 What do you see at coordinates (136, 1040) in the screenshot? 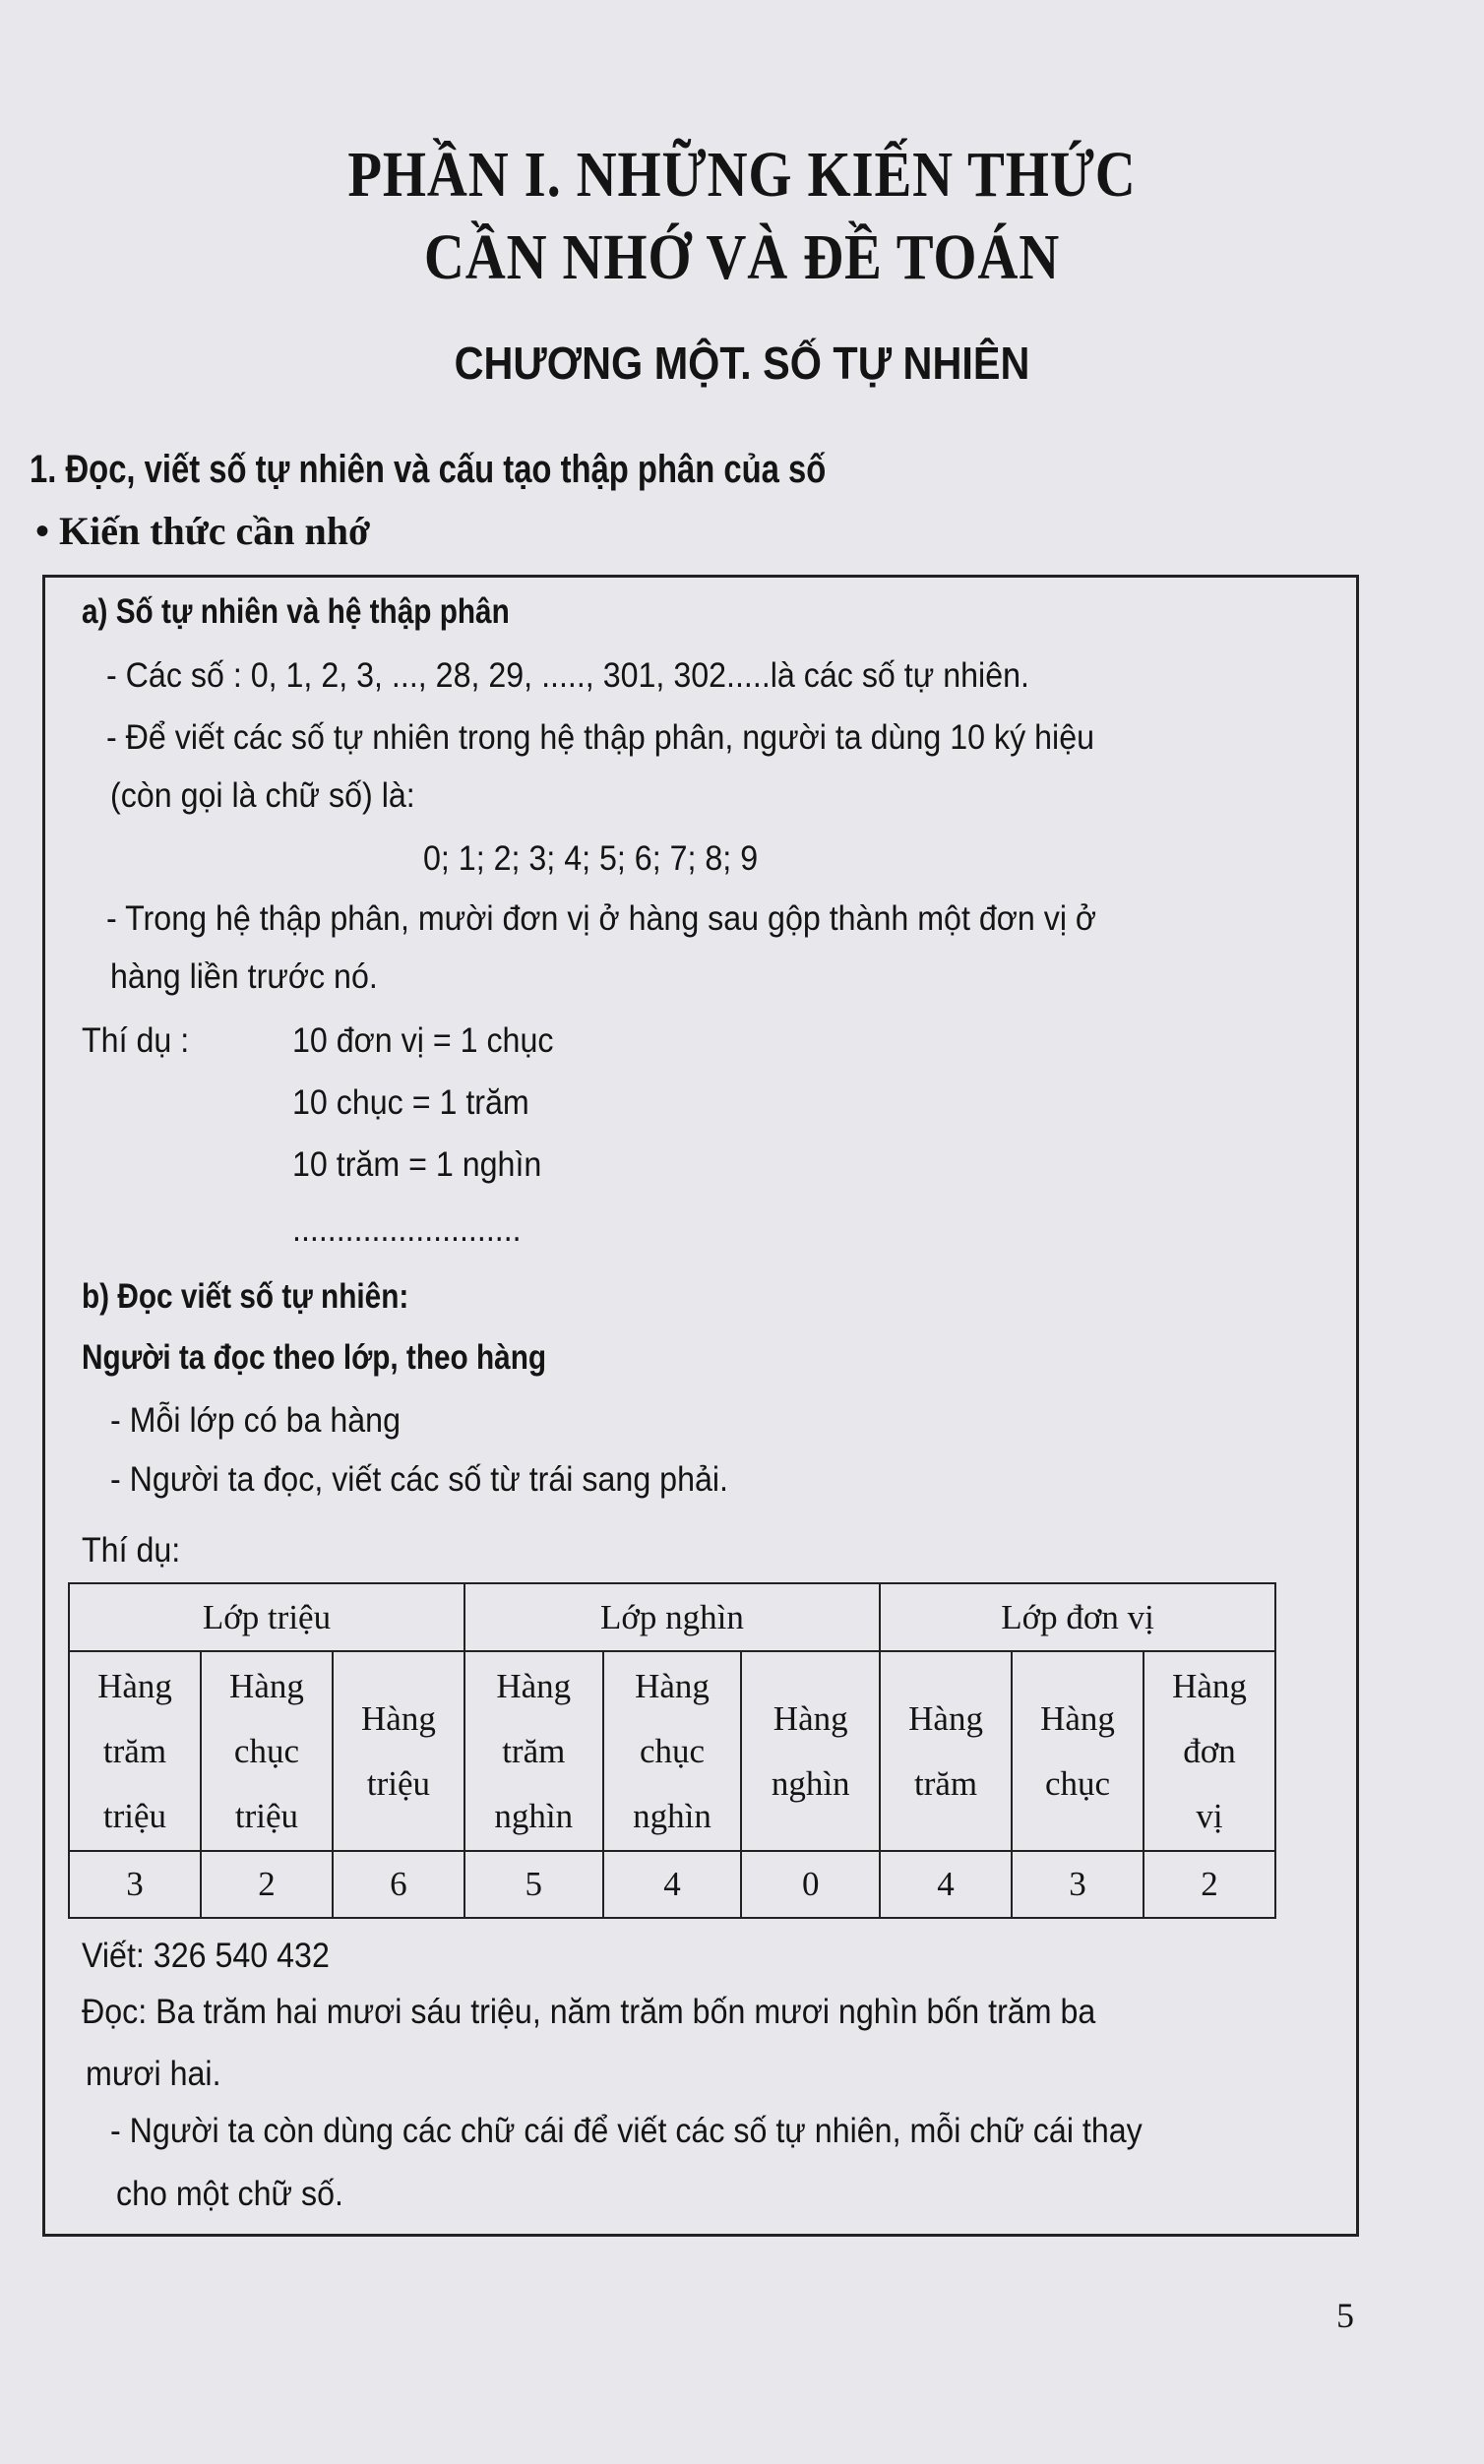
I see `example-label: Thí dụ :` at bounding box center [136, 1040].